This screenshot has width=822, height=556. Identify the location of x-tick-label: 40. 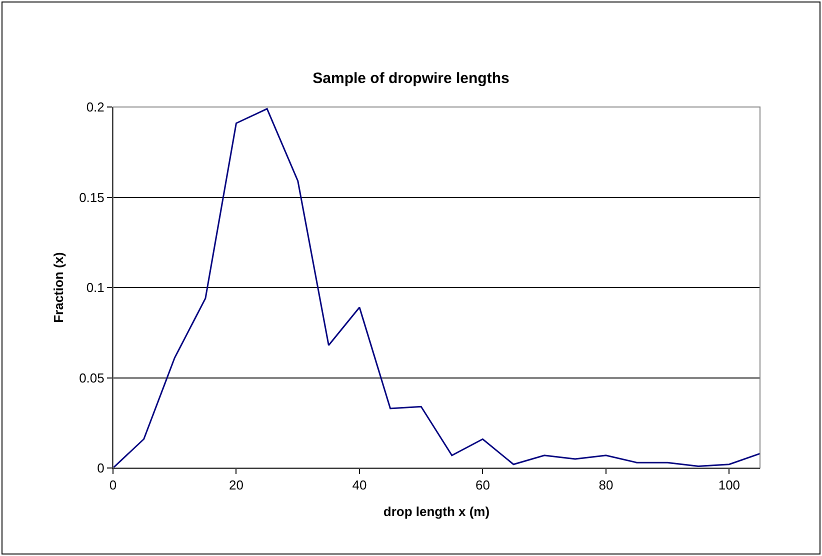
(359, 485).